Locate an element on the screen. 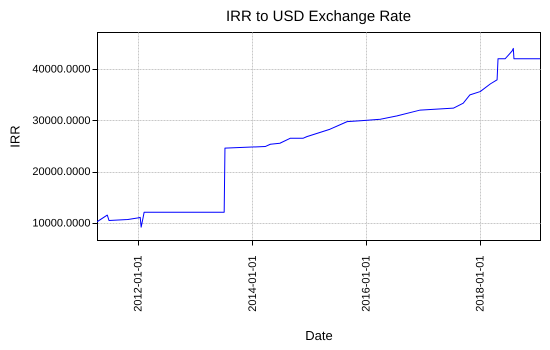 This screenshot has height=350, width=550. x-tick-label: 2014-01-01 is located at coordinates (252, 284).